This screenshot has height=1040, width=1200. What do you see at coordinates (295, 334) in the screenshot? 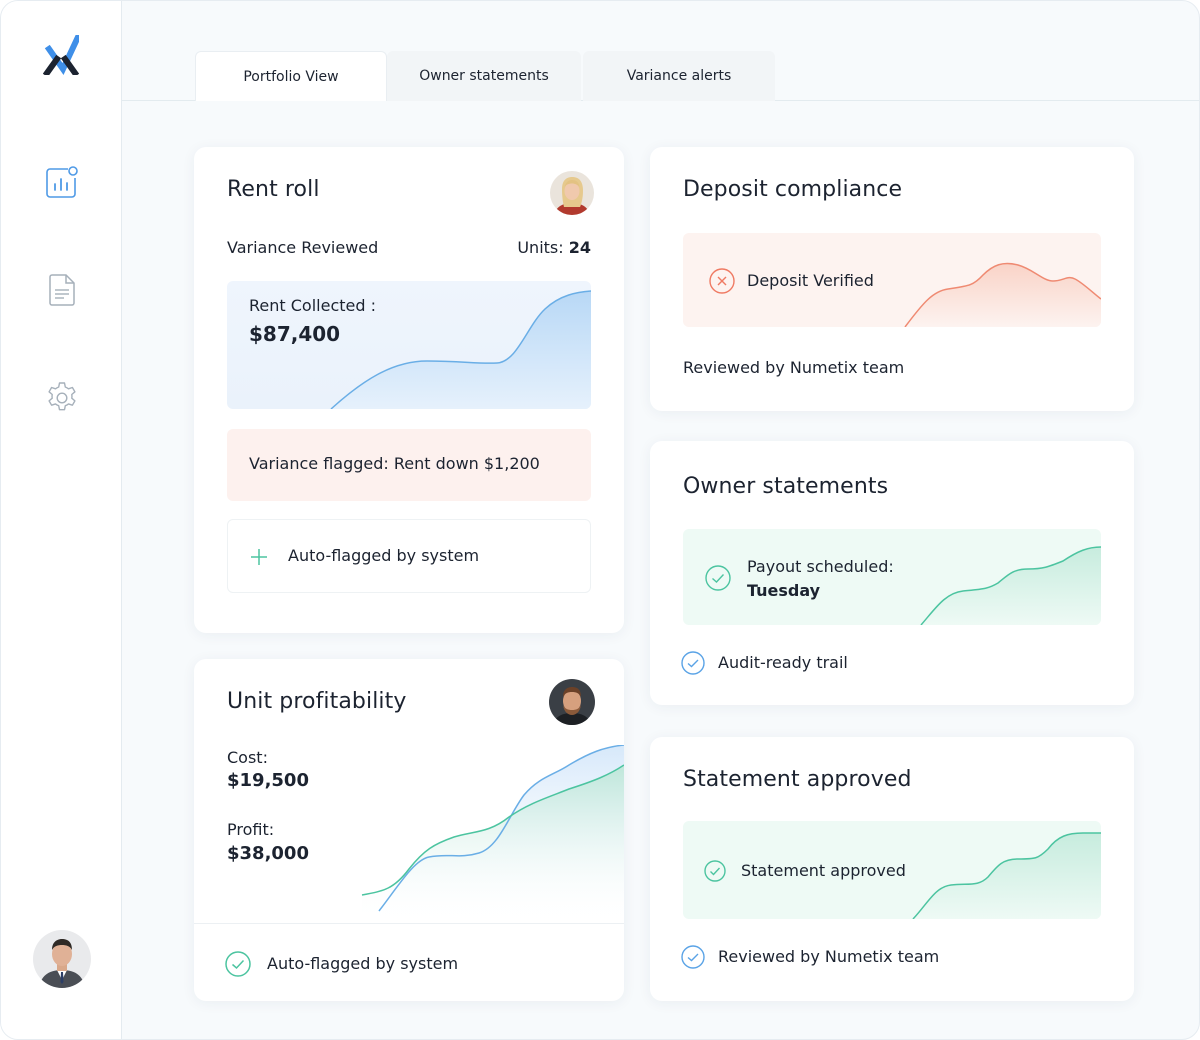
I see `rent-collected-value: $87,400` at bounding box center [295, 334].